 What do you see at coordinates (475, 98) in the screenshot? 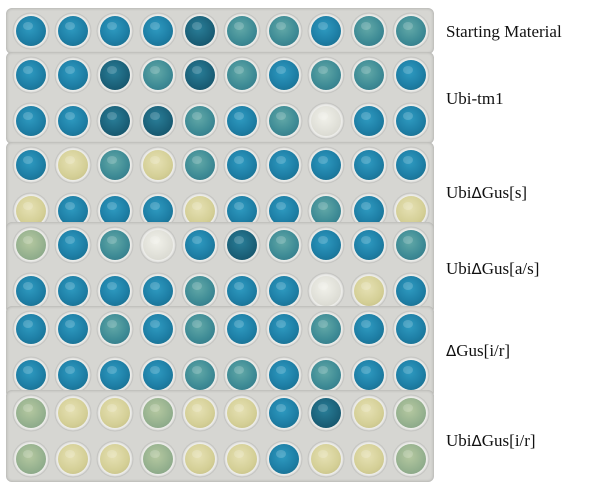
I see `label-ubi-tm1: Ubi-tm1` at bounding box center [475, 98].